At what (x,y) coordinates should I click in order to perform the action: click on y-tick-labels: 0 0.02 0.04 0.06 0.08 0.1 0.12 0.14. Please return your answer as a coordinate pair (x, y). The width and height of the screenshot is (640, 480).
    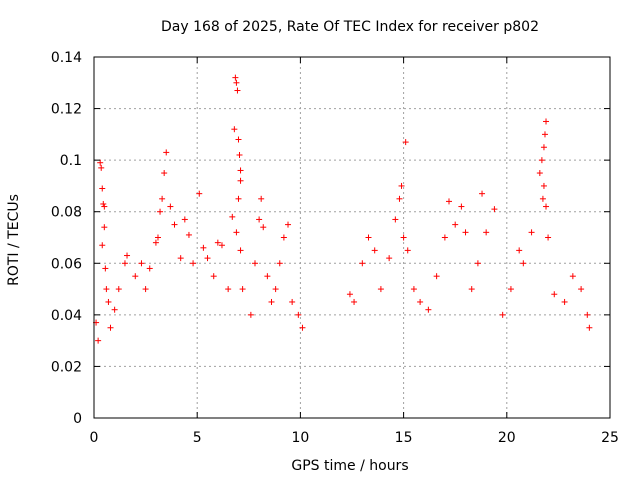
    Looking at the image, I should click on (66, 238).